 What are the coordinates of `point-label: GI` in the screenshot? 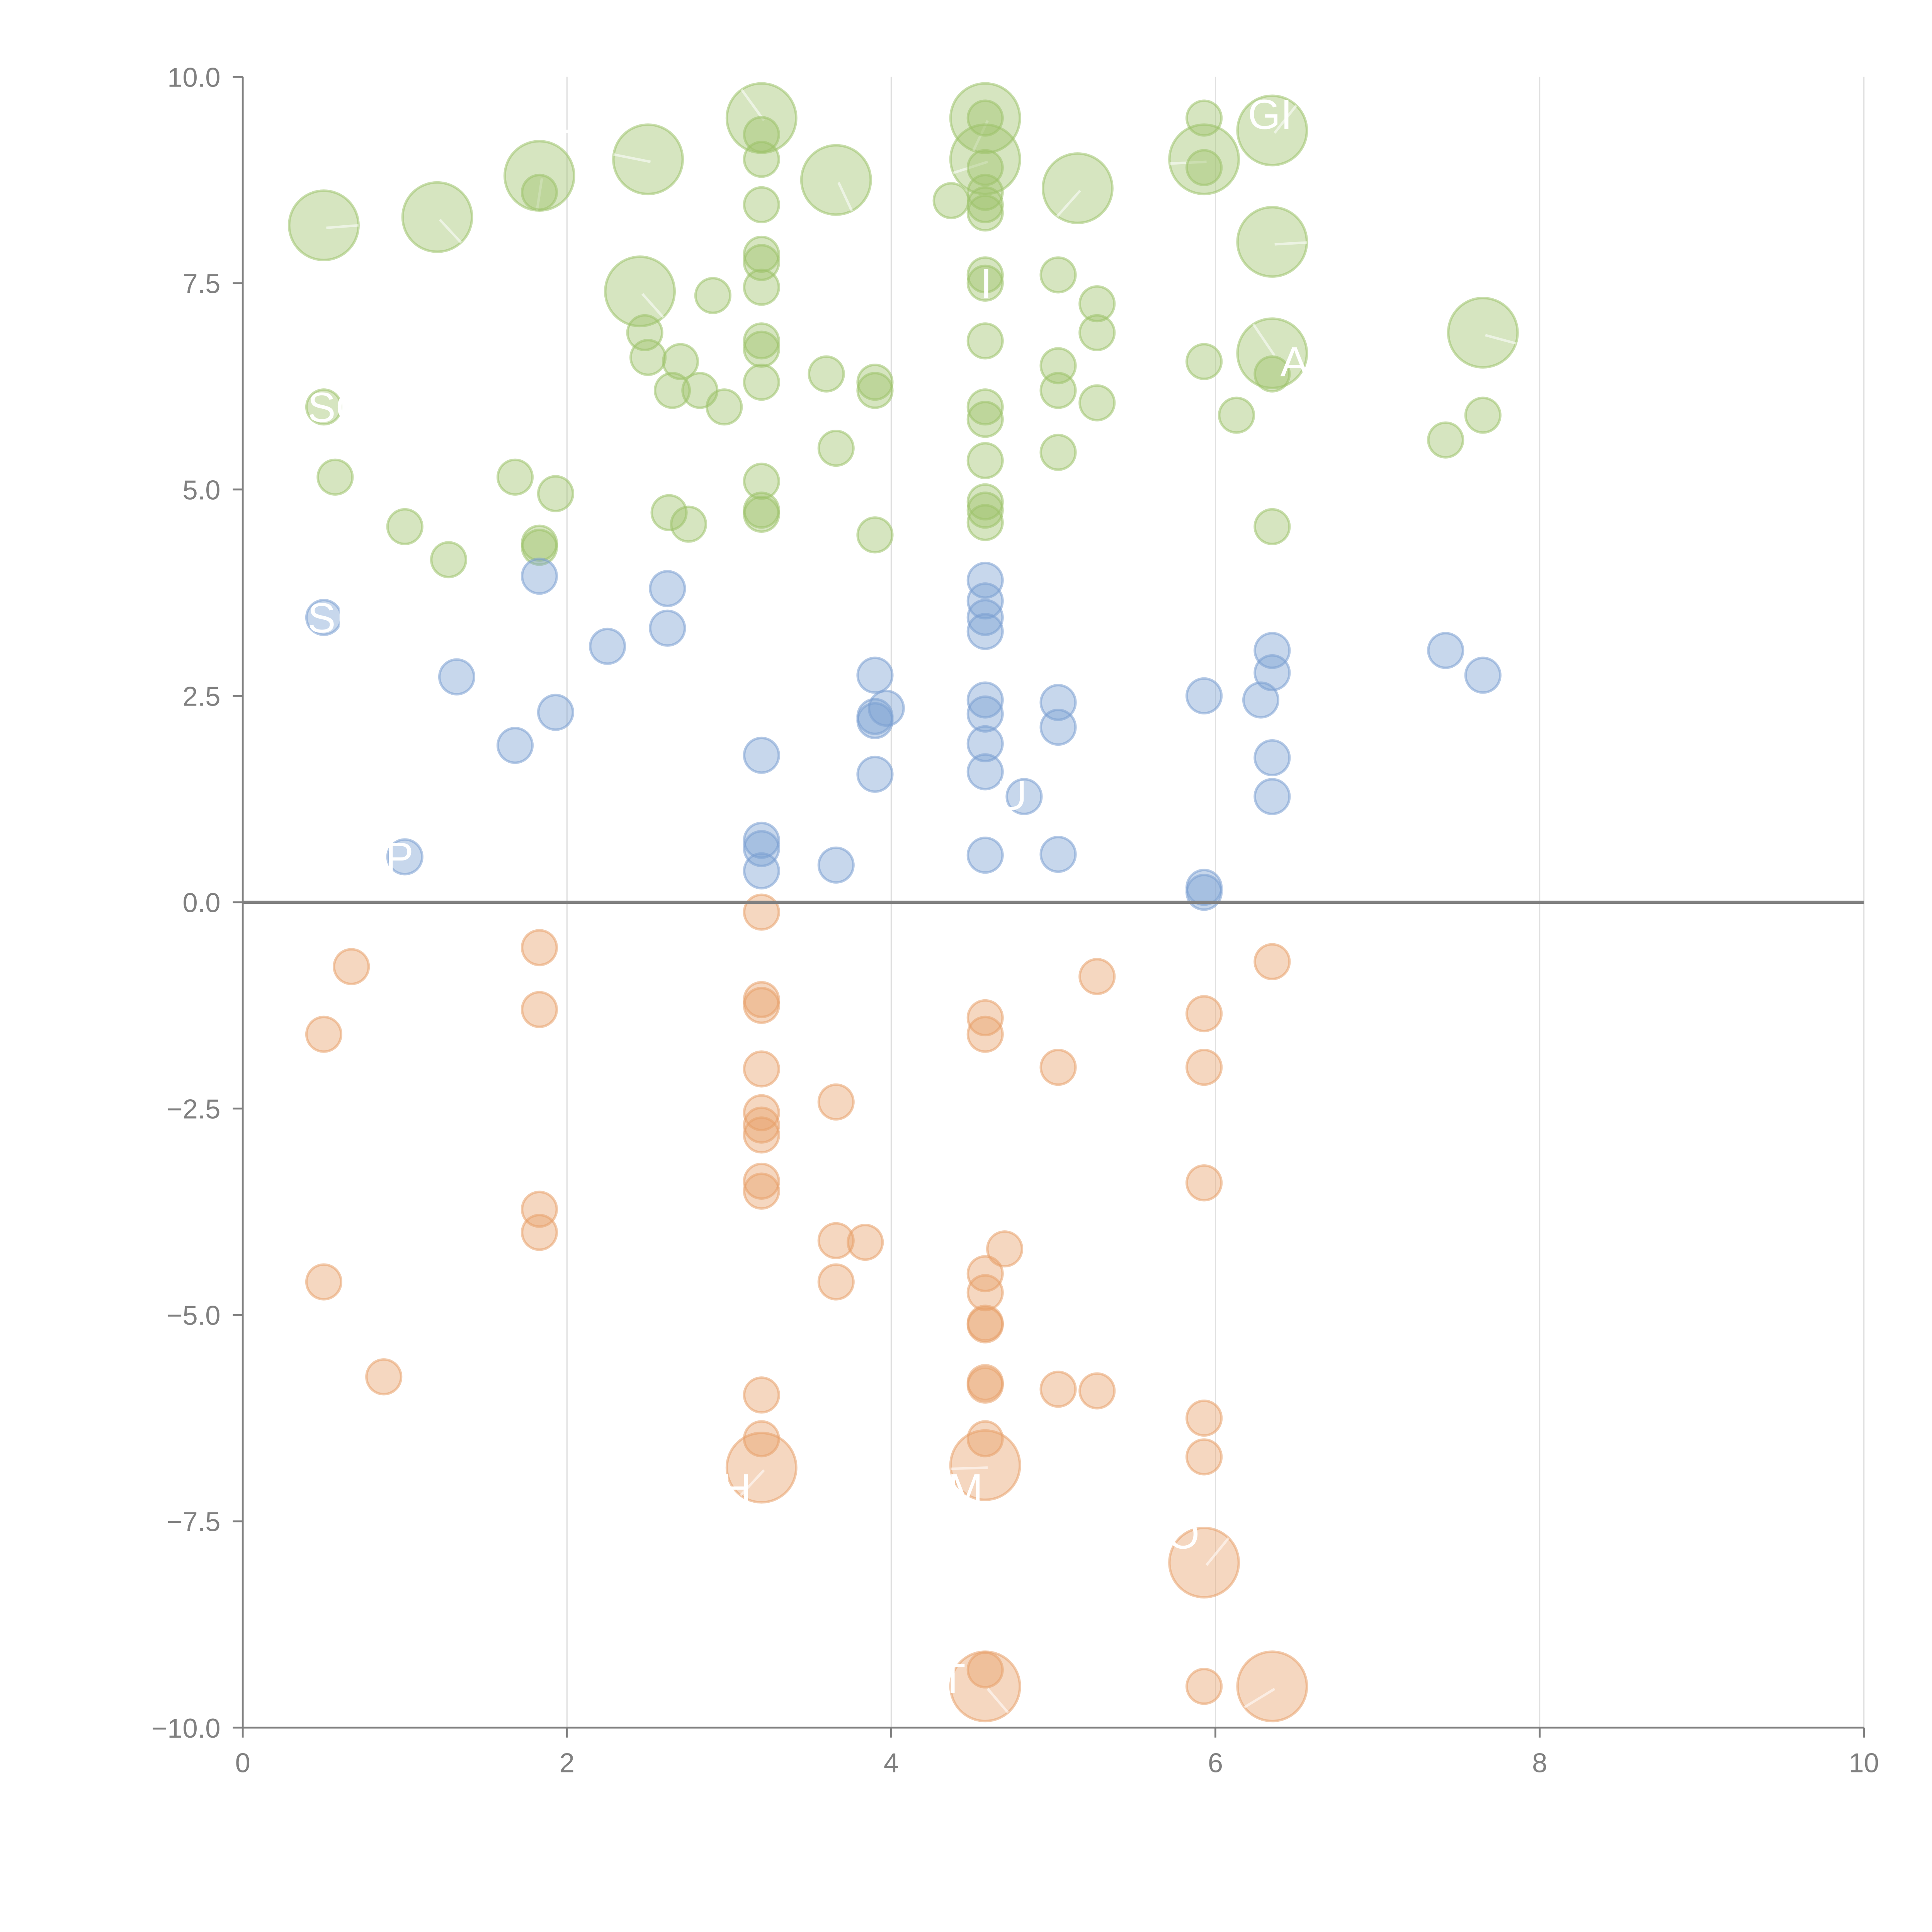 It's located at (1270, 114).